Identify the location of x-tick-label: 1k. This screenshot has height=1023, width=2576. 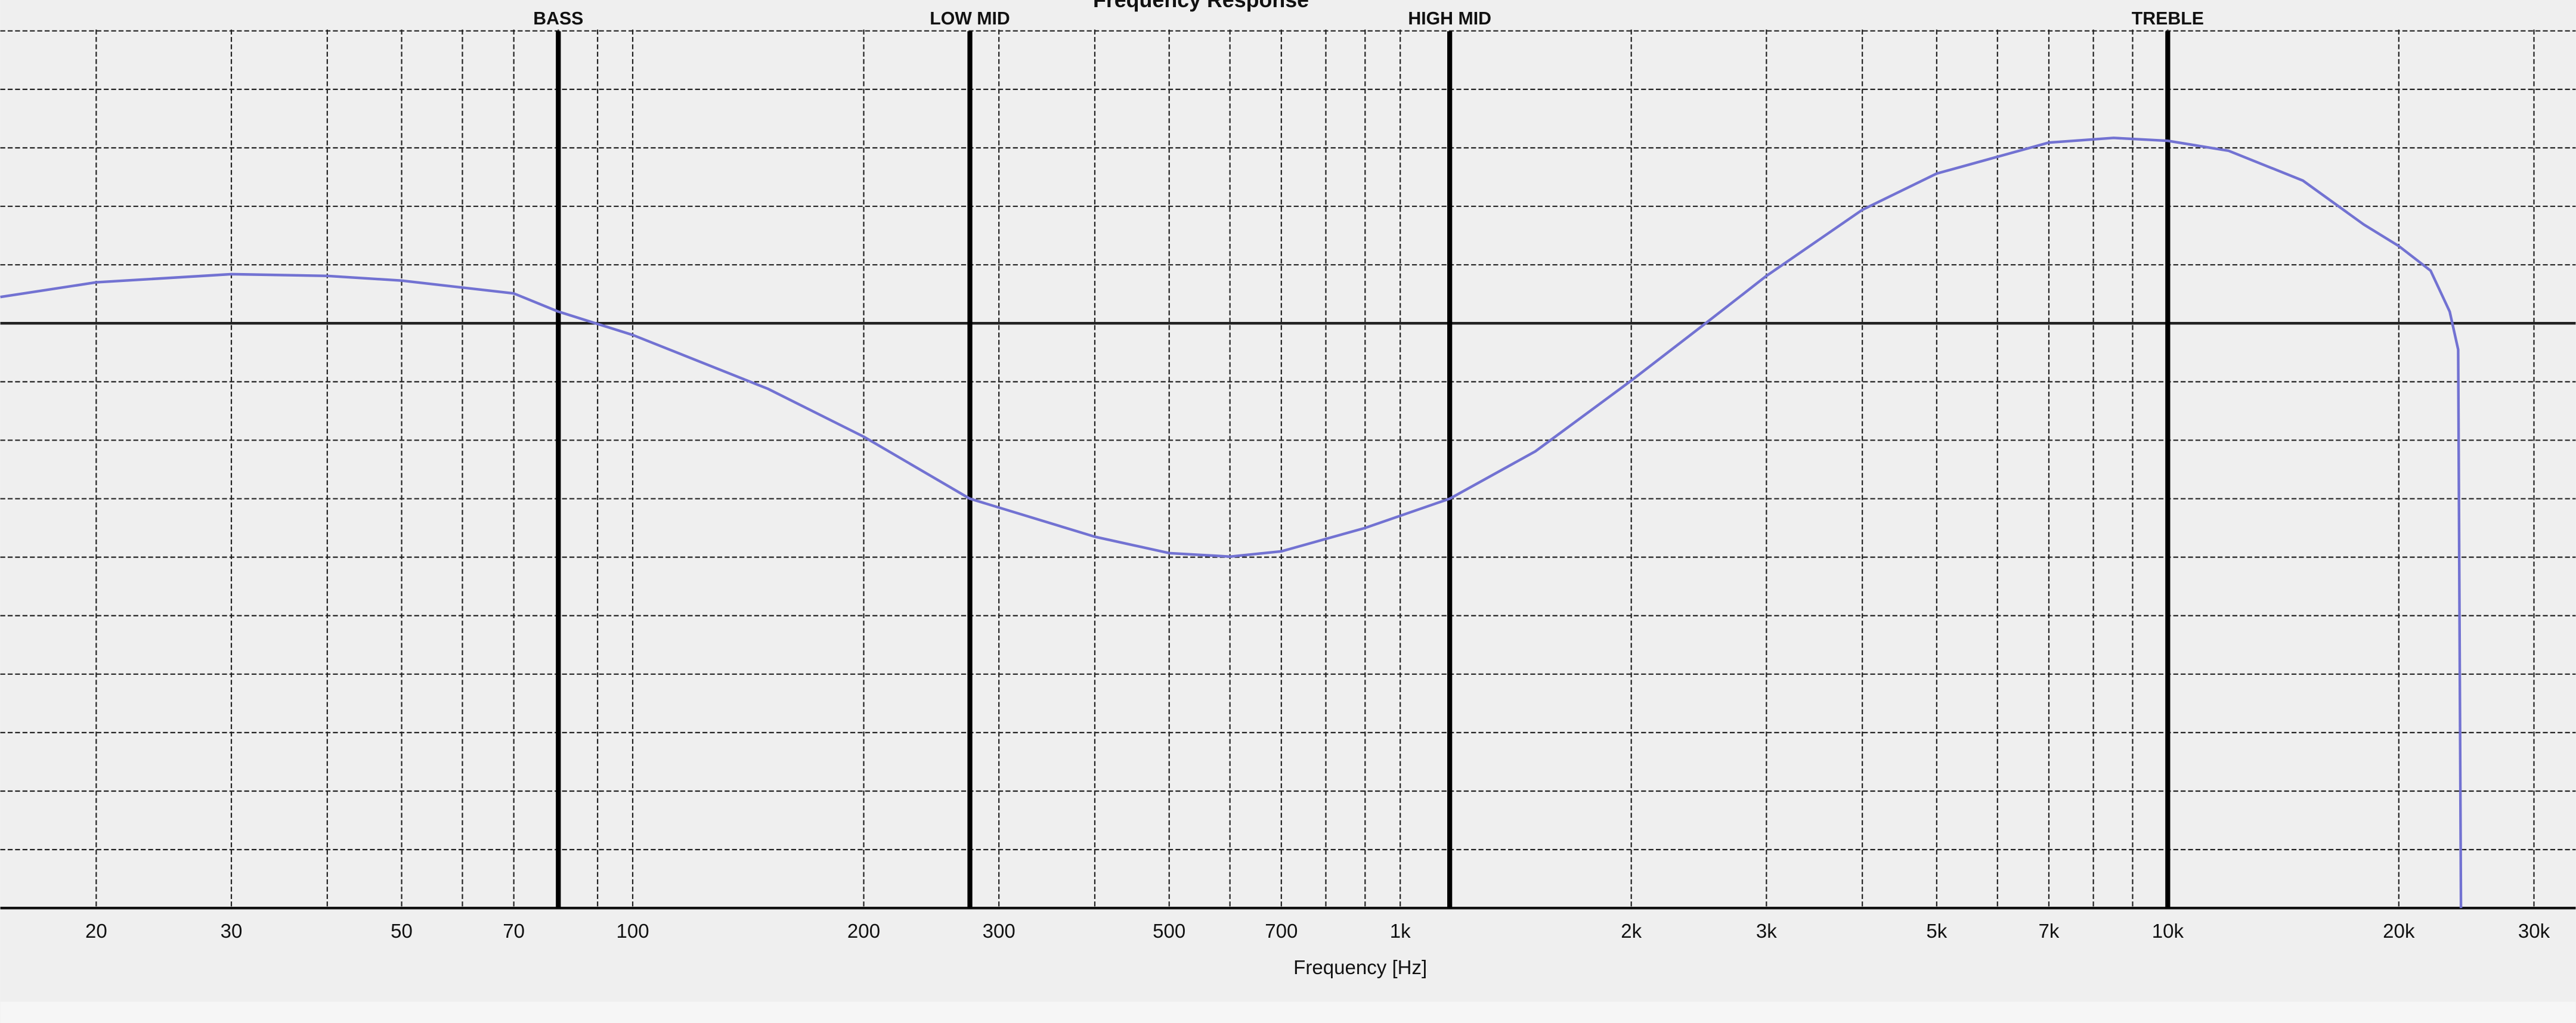
(1400, 931).